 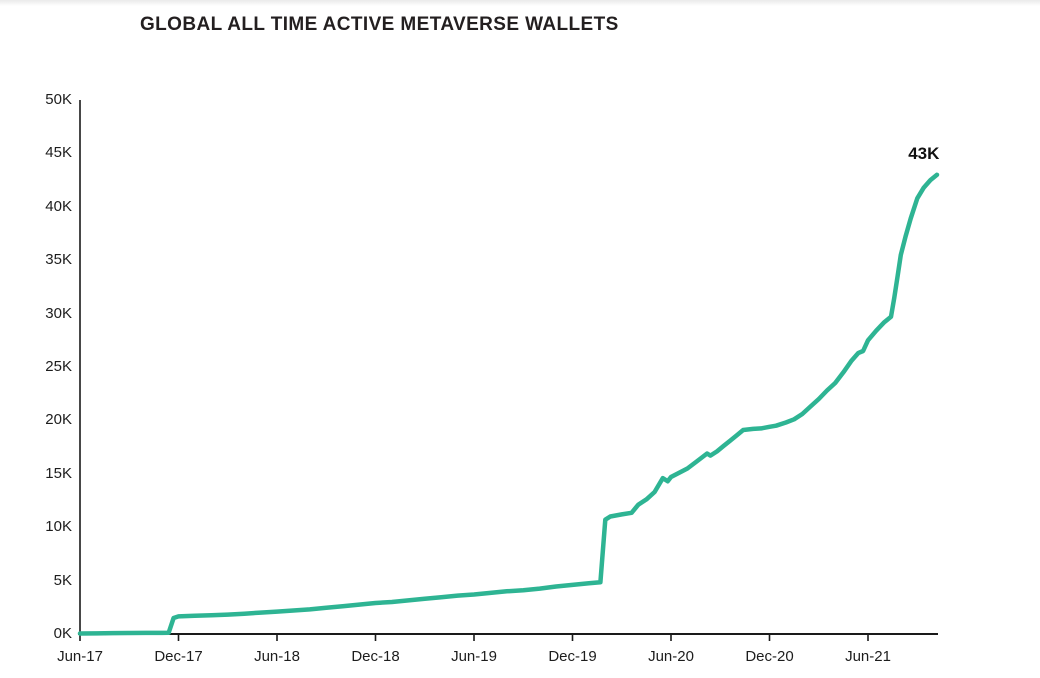 I want to click on y-tick-label: 45K, so click(x=58, y=153).